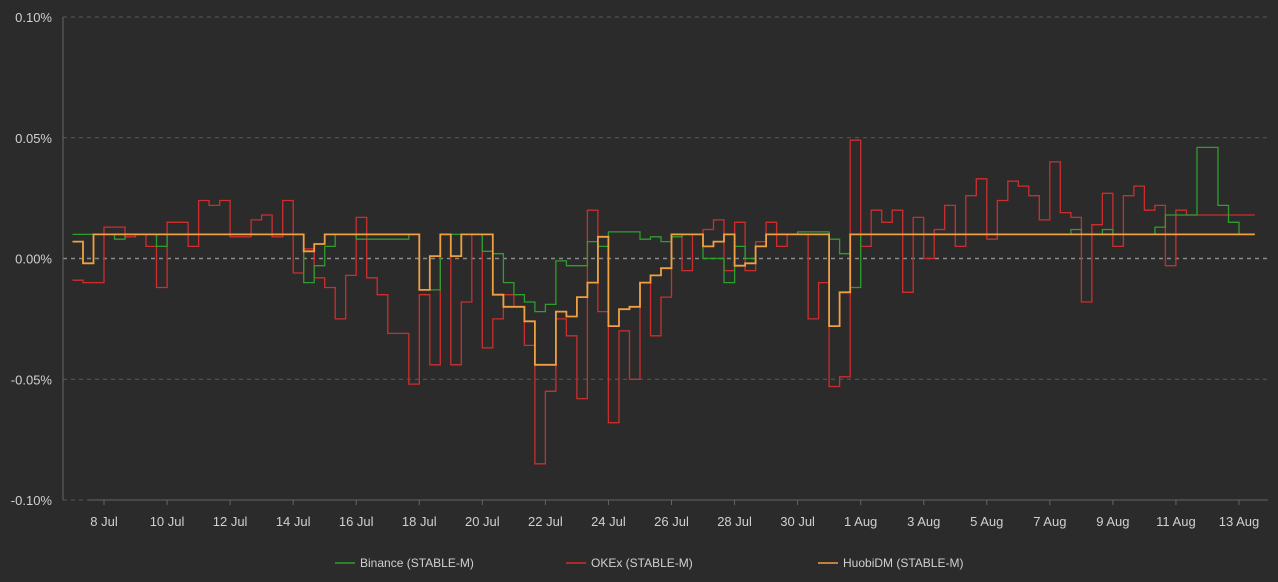  What do you see at coordinates (104, 521) in the screenshot?
I see `x-tick-label: 8 Jul` at bounding box center [104, 521].